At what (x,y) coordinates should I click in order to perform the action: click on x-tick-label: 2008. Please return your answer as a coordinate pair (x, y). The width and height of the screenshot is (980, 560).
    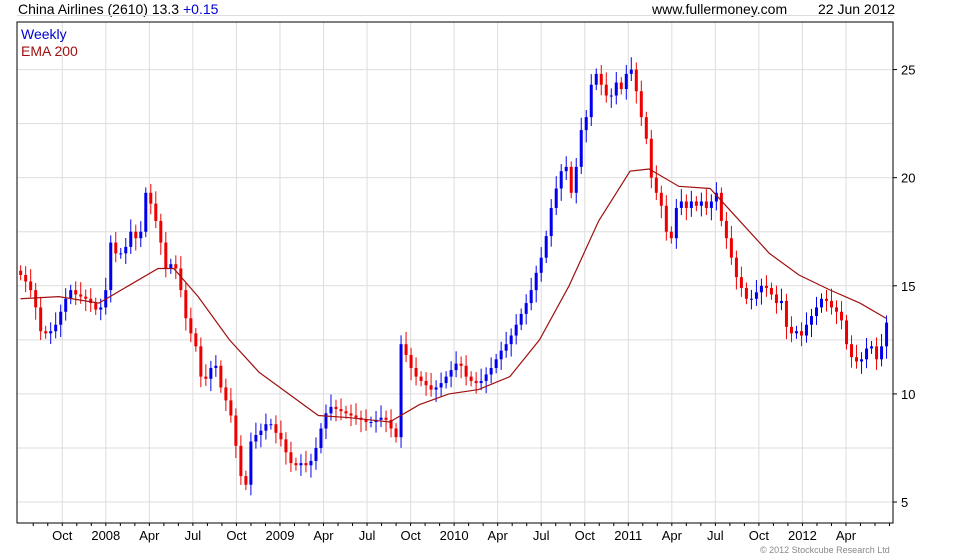
    Looking at the image, I should click on (105, 535).